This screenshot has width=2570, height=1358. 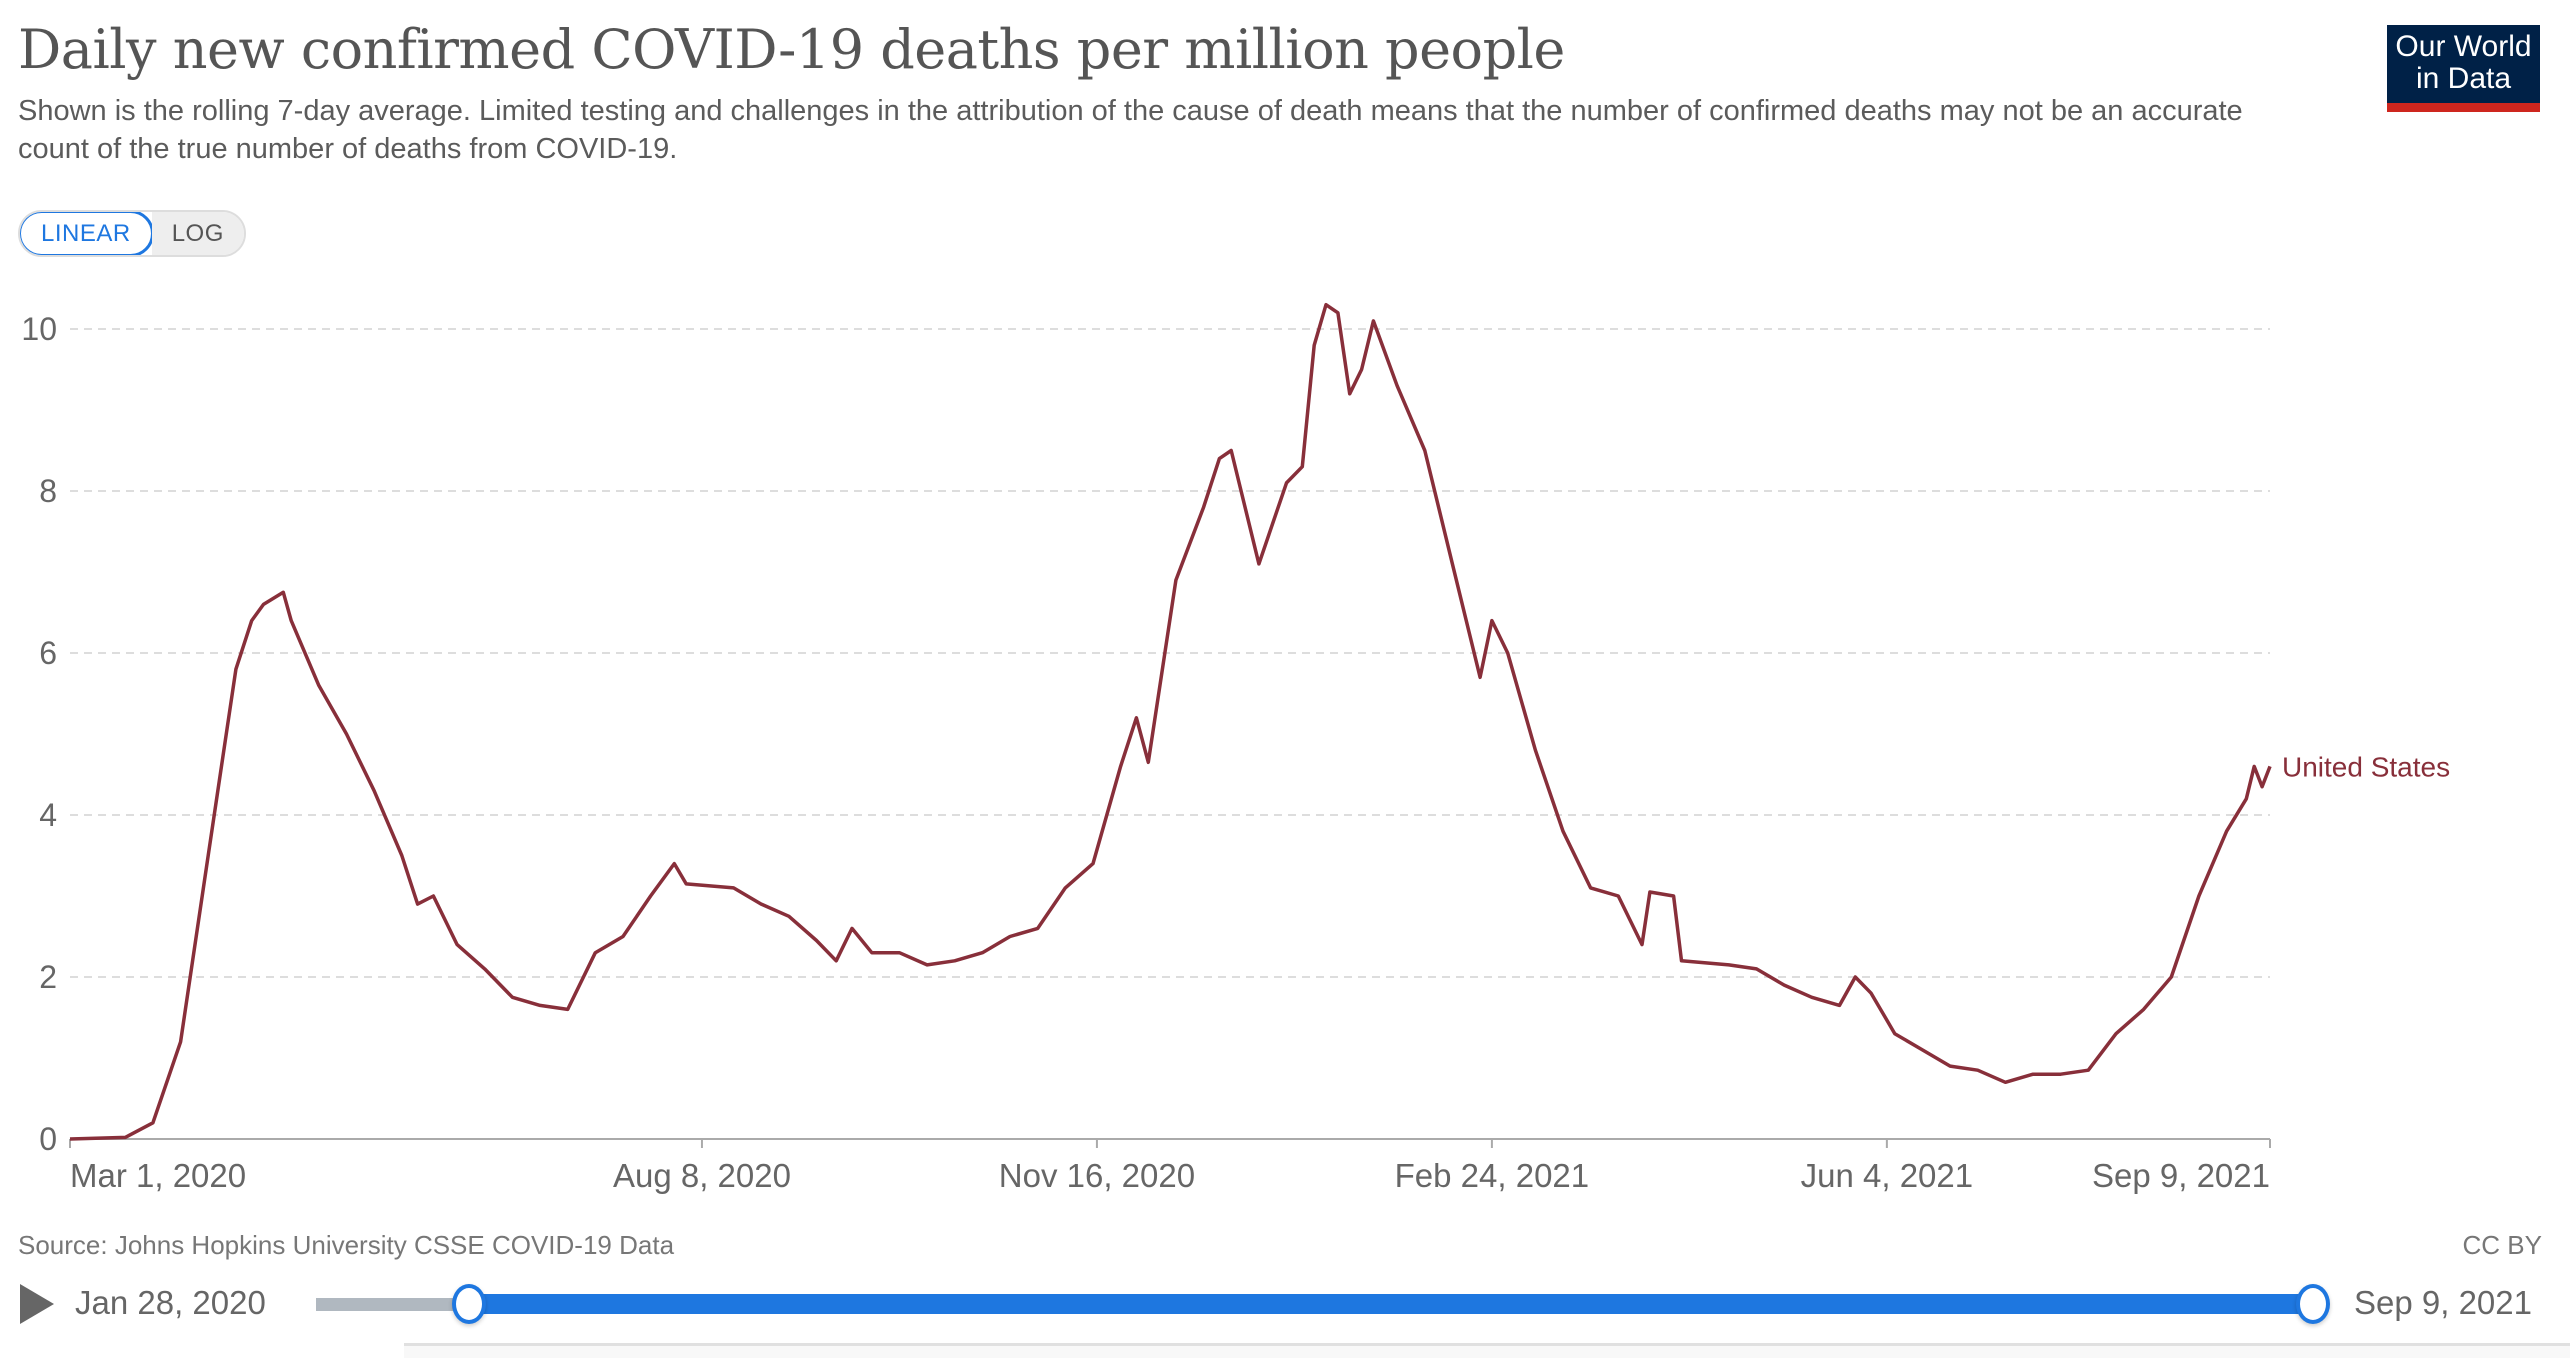 What do you see at coordinates (1492, 1175) in the screenshot?
I see `x-tick-label: Feb 24, 2021` at bounding box center [1492, 1175].